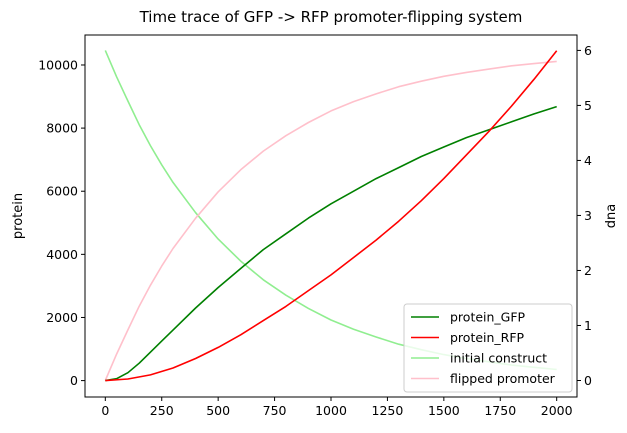 This screenshot has height=433, width=627. What do you see at coordinates (588, 270) in the screenshot?
I see `y2-tick-label: 2` at bounding box center [588, 270].